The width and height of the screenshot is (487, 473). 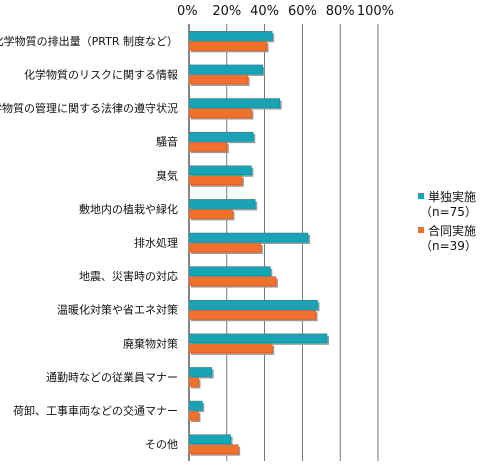 I want to click on x-tick-label: 60%, so click(x=302, y=11).